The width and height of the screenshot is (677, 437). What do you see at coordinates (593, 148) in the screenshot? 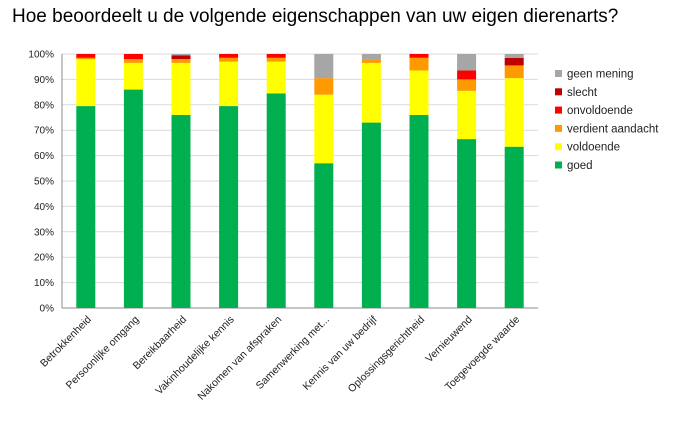
I see `legend-label: voldoende` at bounding box center [593, 148].